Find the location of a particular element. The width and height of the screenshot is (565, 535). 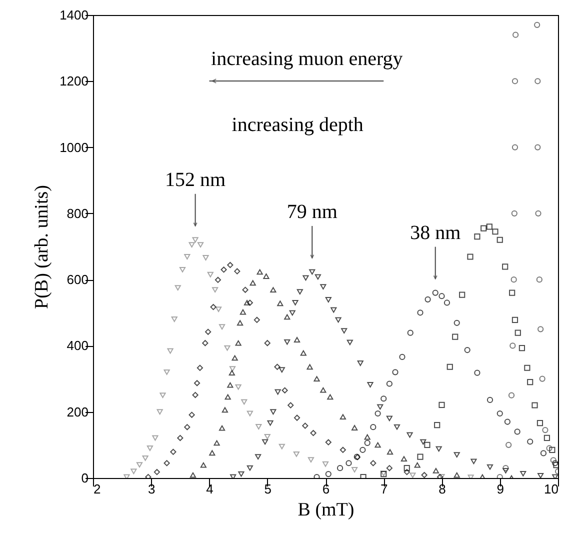

y-tick-label: 1400 is located at coordinates (74, 15).